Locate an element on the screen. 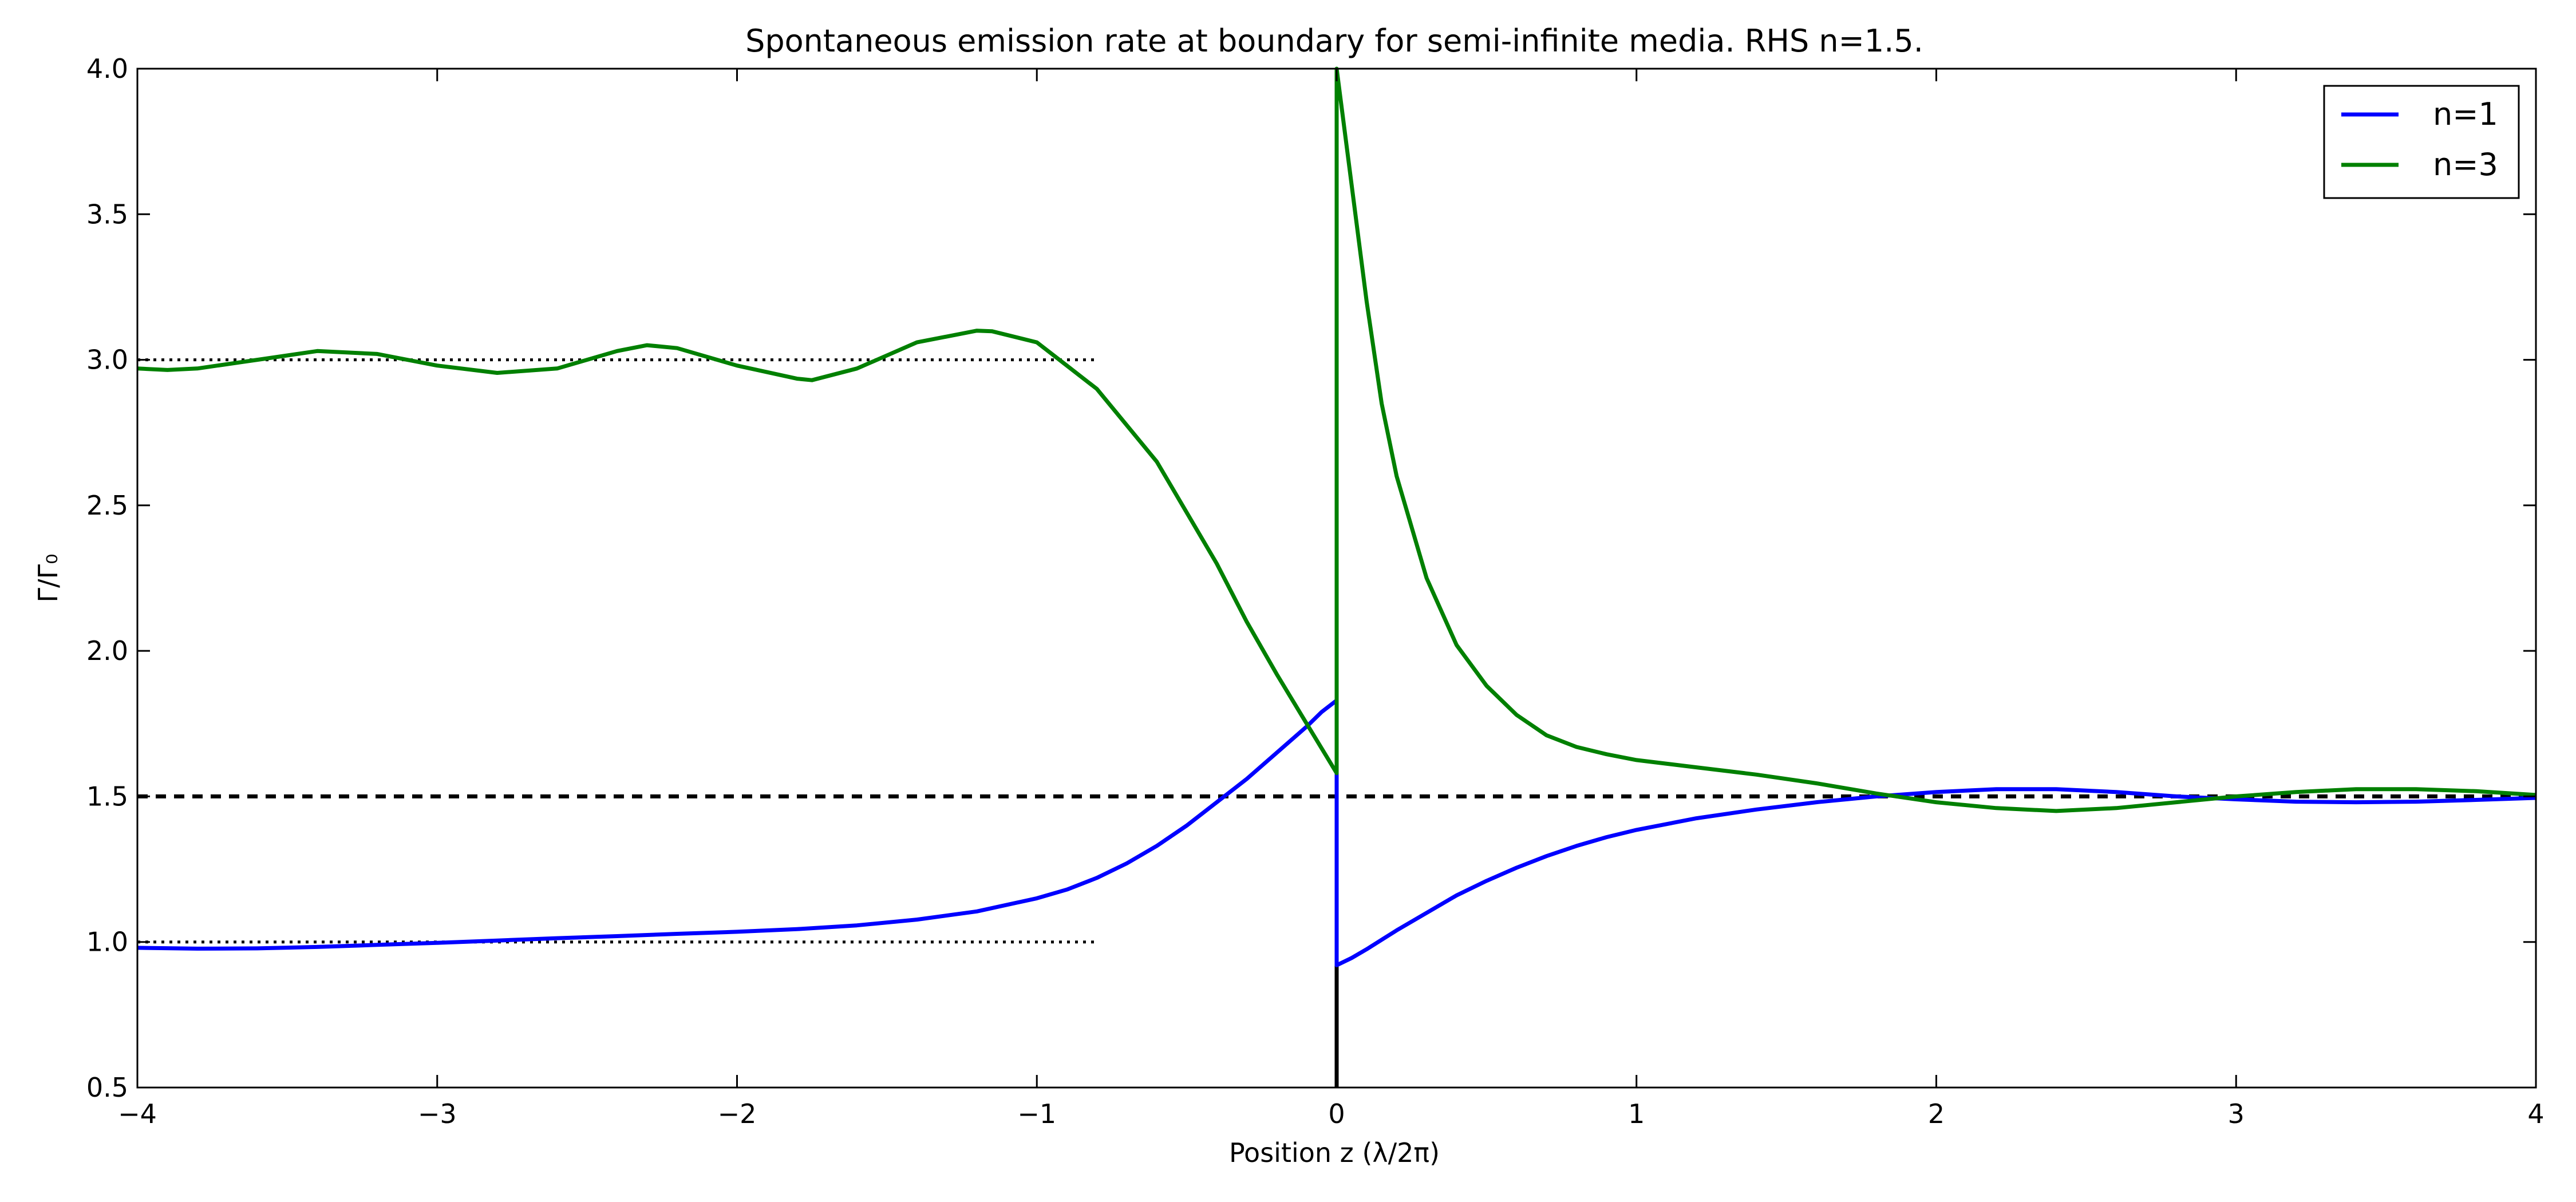 This screenshot has width=2576, height=1202. x-axis-label: Position z (λ/2π) is located at coordinates (1334, 1152).